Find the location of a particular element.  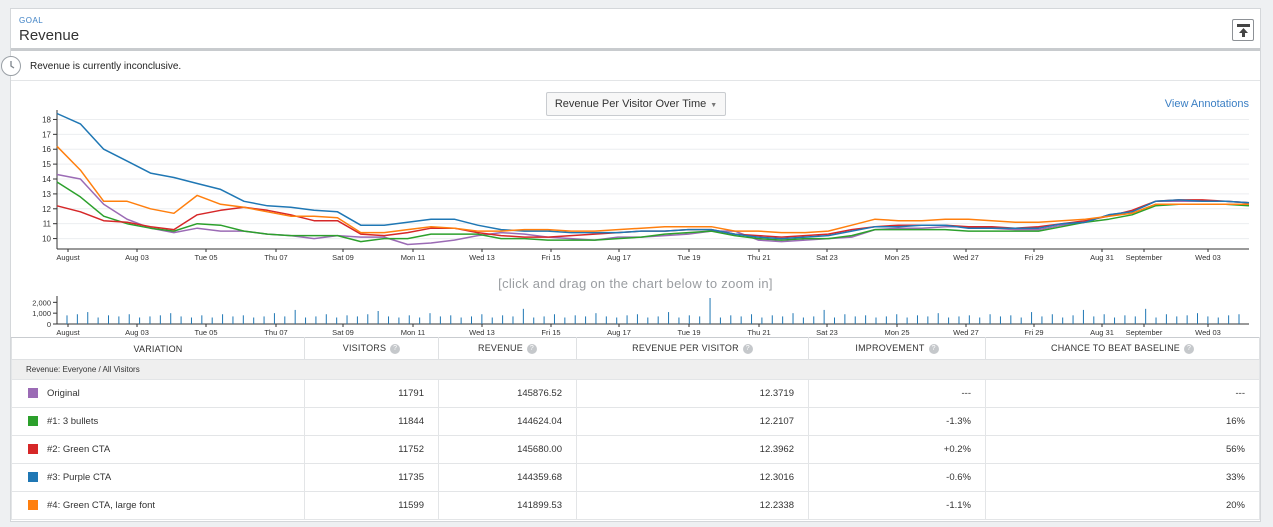

table-row: Original 11791 145876.52 12.3719 --- --- is located at coordinates (635, 393).